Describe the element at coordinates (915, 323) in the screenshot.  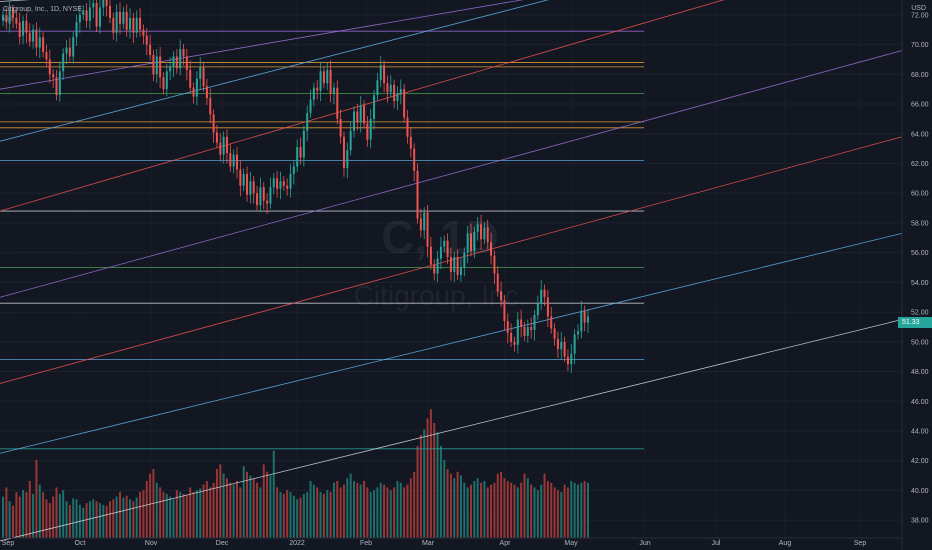
I see `last-price-tag: 51.33` at that location.